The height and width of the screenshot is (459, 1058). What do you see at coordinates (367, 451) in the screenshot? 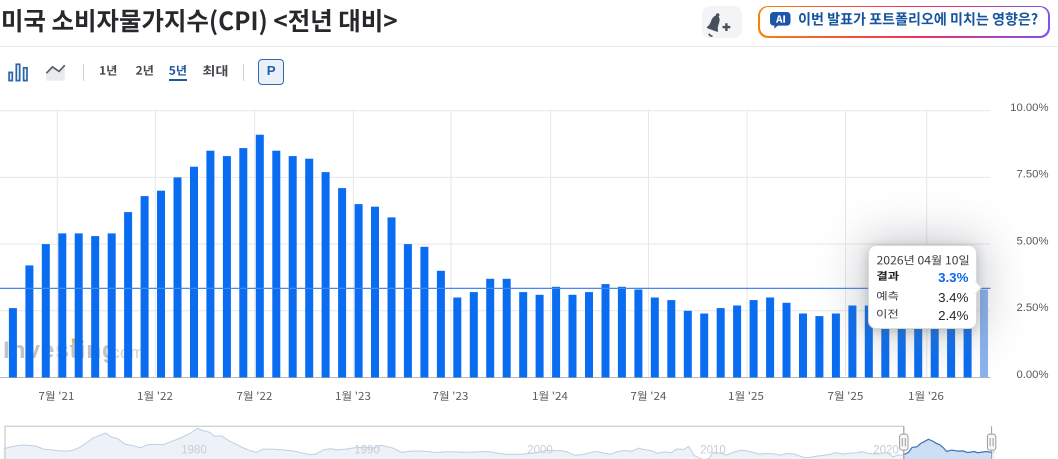
I see `svg-text: 1990` at bounding box center [367, 451].